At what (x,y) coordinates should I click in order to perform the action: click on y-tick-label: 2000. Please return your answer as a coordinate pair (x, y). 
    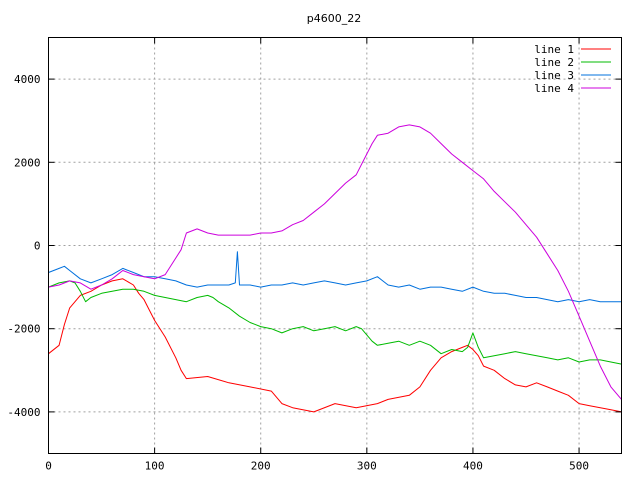
    Looking at the image, I should click on (27, 162).